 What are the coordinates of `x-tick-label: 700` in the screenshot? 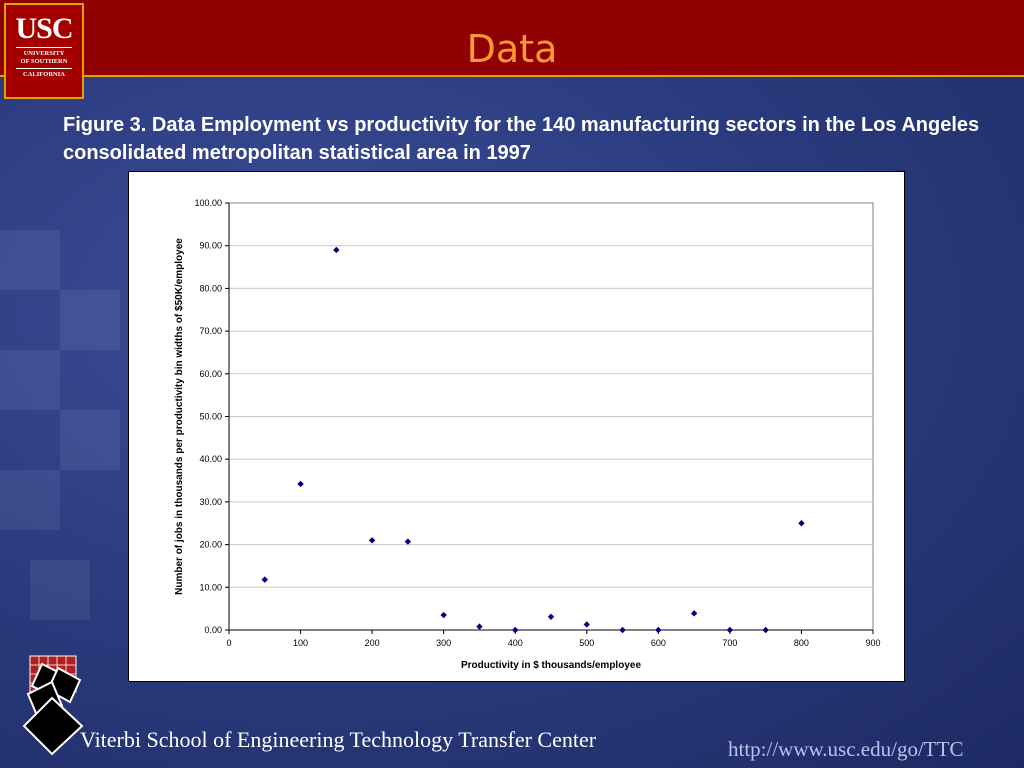 It's located at (729, 643).